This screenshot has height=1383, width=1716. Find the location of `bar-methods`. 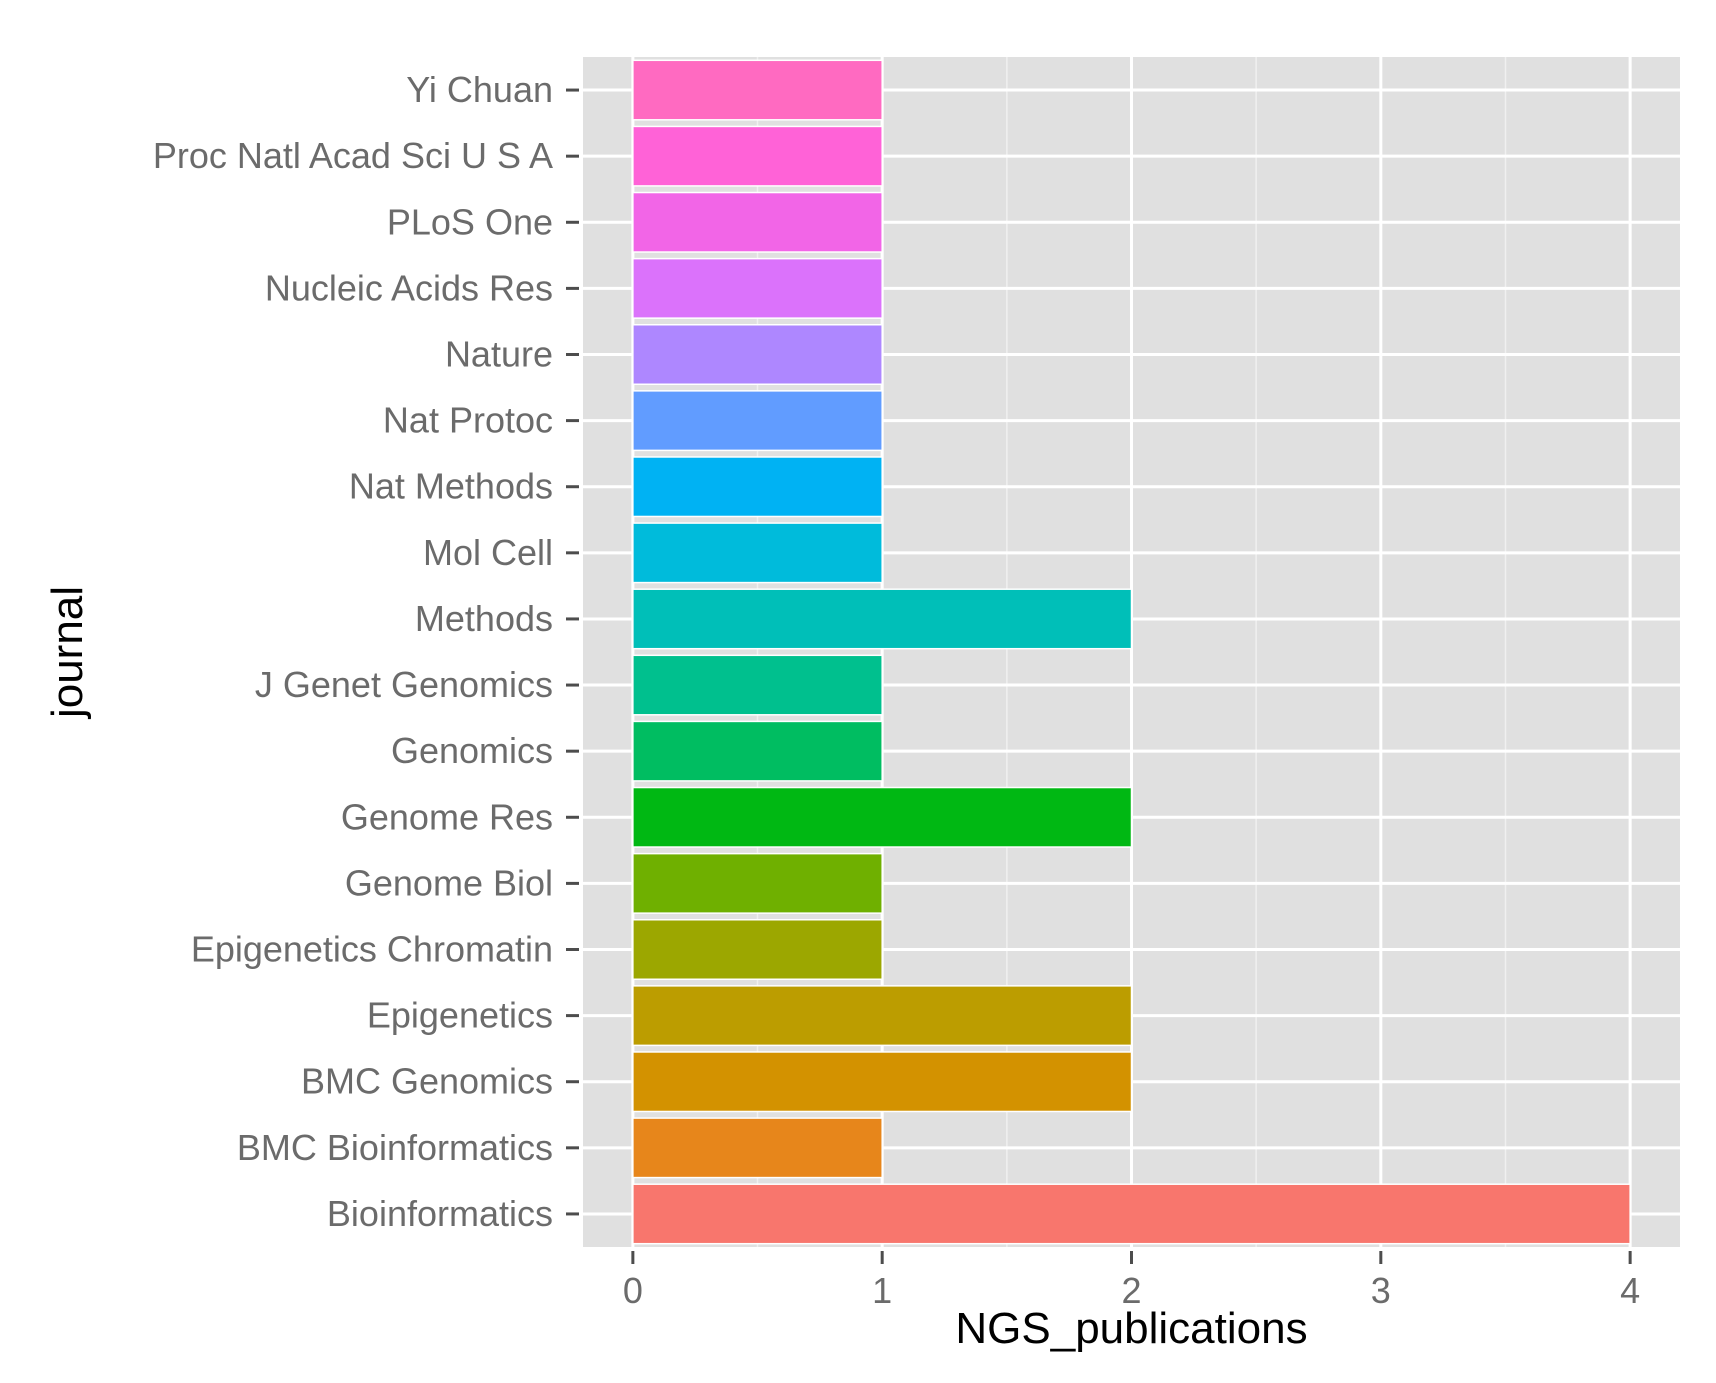

bar-methods is located at coordinates (882, 619).